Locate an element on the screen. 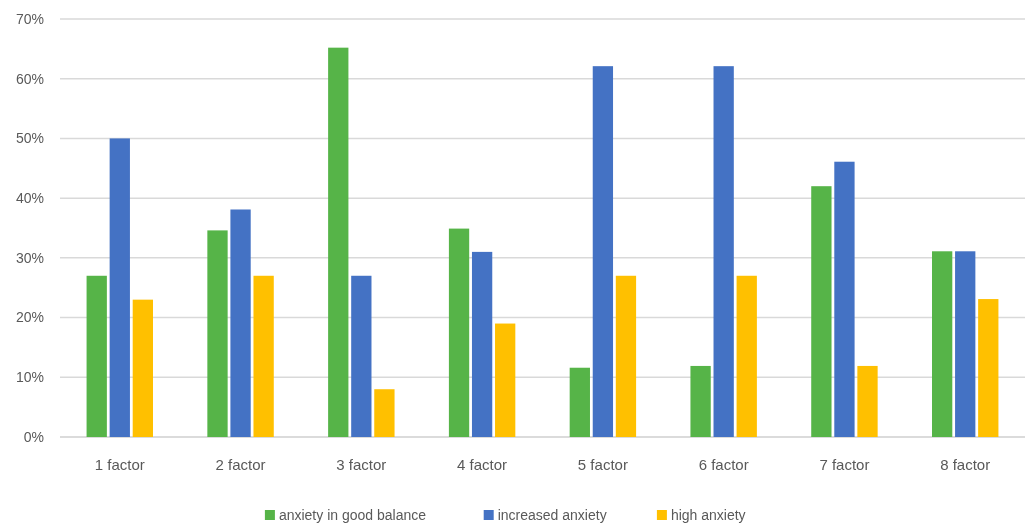 The height and width of the screenshot is (528, 1027). y-tick-label: 10% is located at coordinates (29, 377).